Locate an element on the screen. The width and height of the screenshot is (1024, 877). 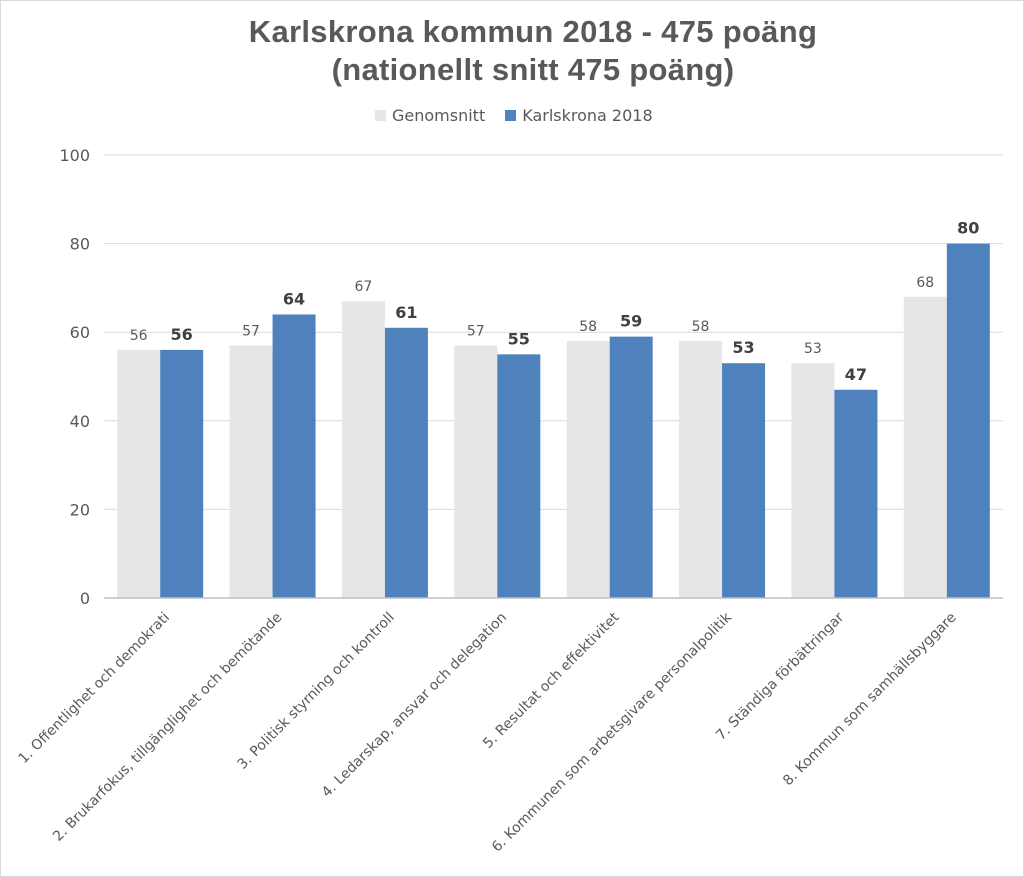
data-label-karlskrona-8: 80 is located at coordinates (968, 228).